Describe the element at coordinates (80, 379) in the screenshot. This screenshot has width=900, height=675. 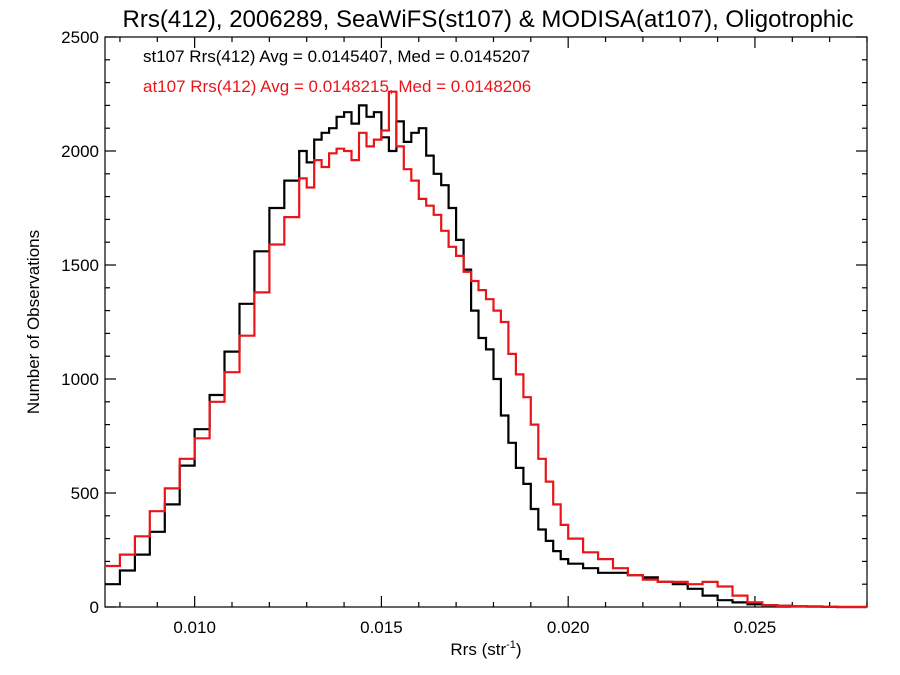
I see `y-tick-label: 1000` at that location.